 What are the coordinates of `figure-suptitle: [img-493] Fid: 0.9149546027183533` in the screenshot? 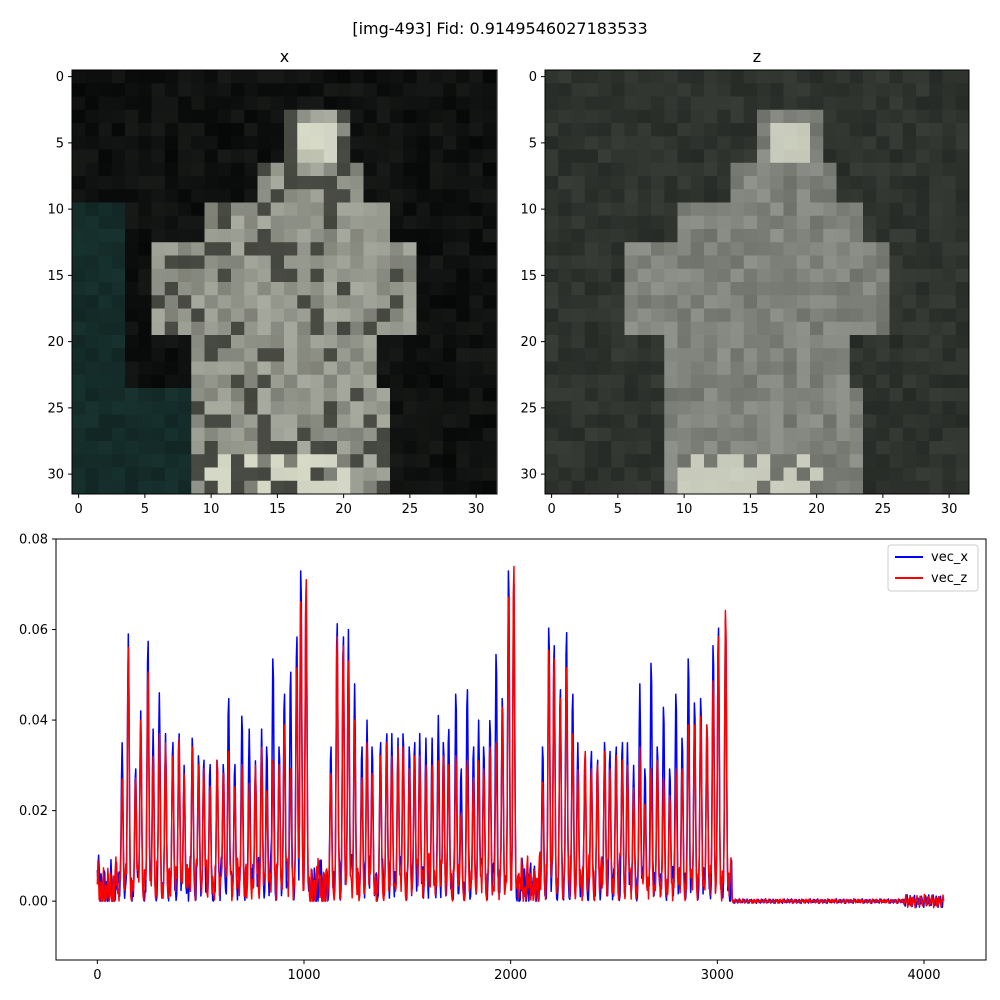 It's located at (499, 28).